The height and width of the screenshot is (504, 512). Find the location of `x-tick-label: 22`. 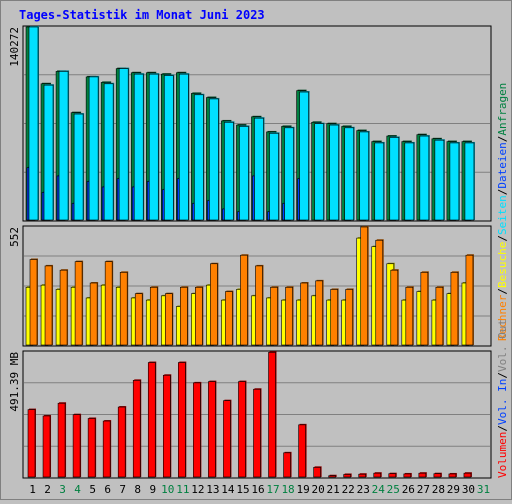

x-tick-label: 22 is located at coordinates (348, 489).